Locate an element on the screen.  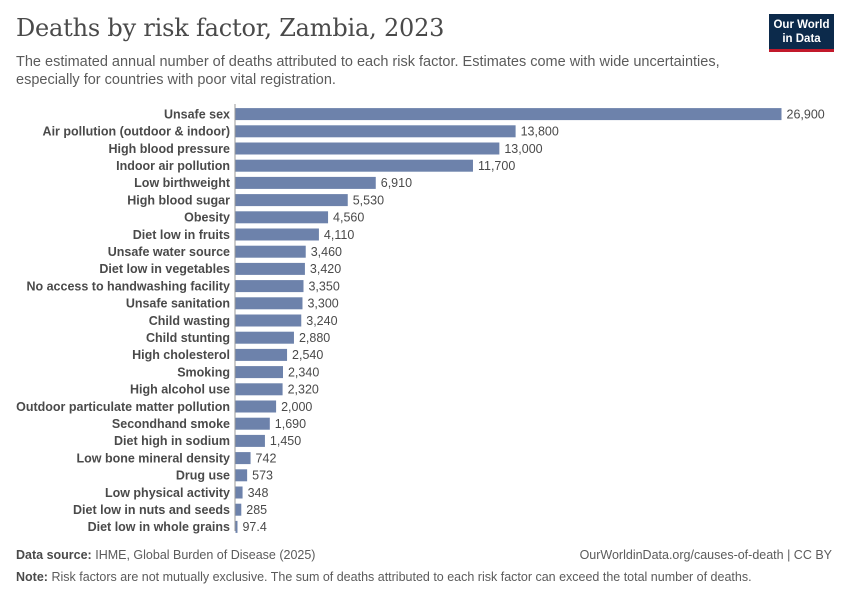
value-label: 11,700 is located at coordinates (496, 166).